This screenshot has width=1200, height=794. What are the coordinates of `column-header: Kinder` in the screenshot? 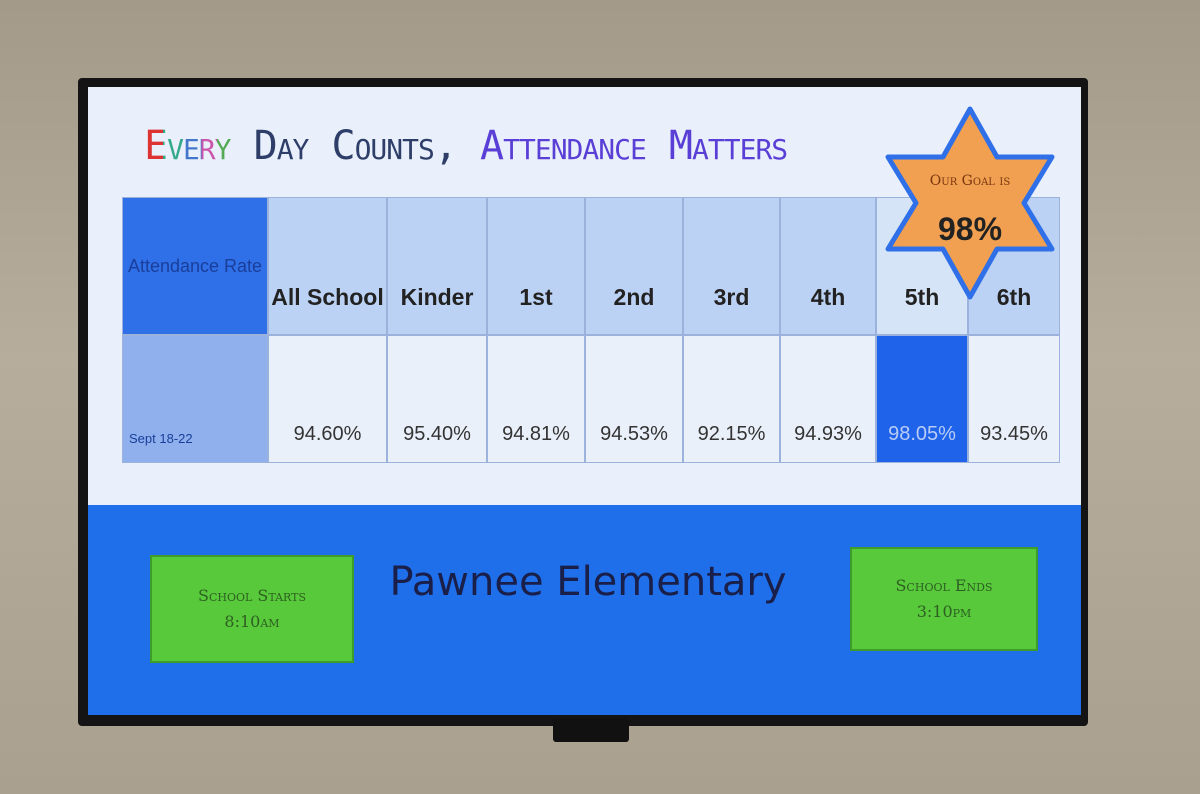 It's located at (437, 266).